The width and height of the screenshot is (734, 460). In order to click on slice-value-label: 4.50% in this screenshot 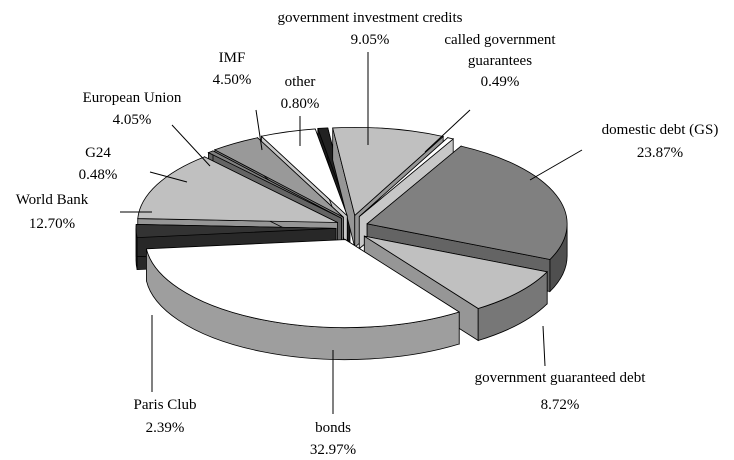, I will do `click(232, 80)`.